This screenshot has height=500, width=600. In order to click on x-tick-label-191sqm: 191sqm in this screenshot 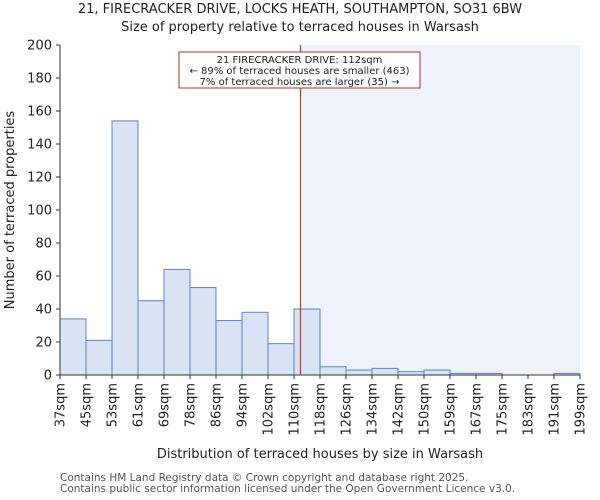, I will do `click(555, 409)`.